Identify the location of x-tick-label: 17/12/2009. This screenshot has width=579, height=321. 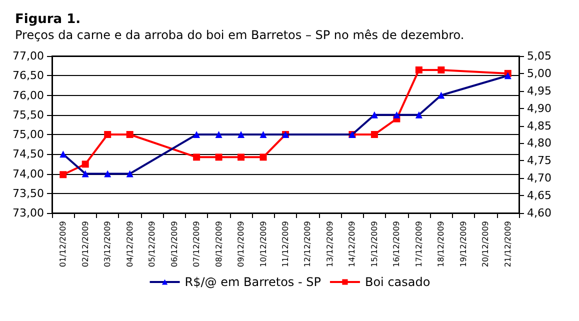
(419, 244).